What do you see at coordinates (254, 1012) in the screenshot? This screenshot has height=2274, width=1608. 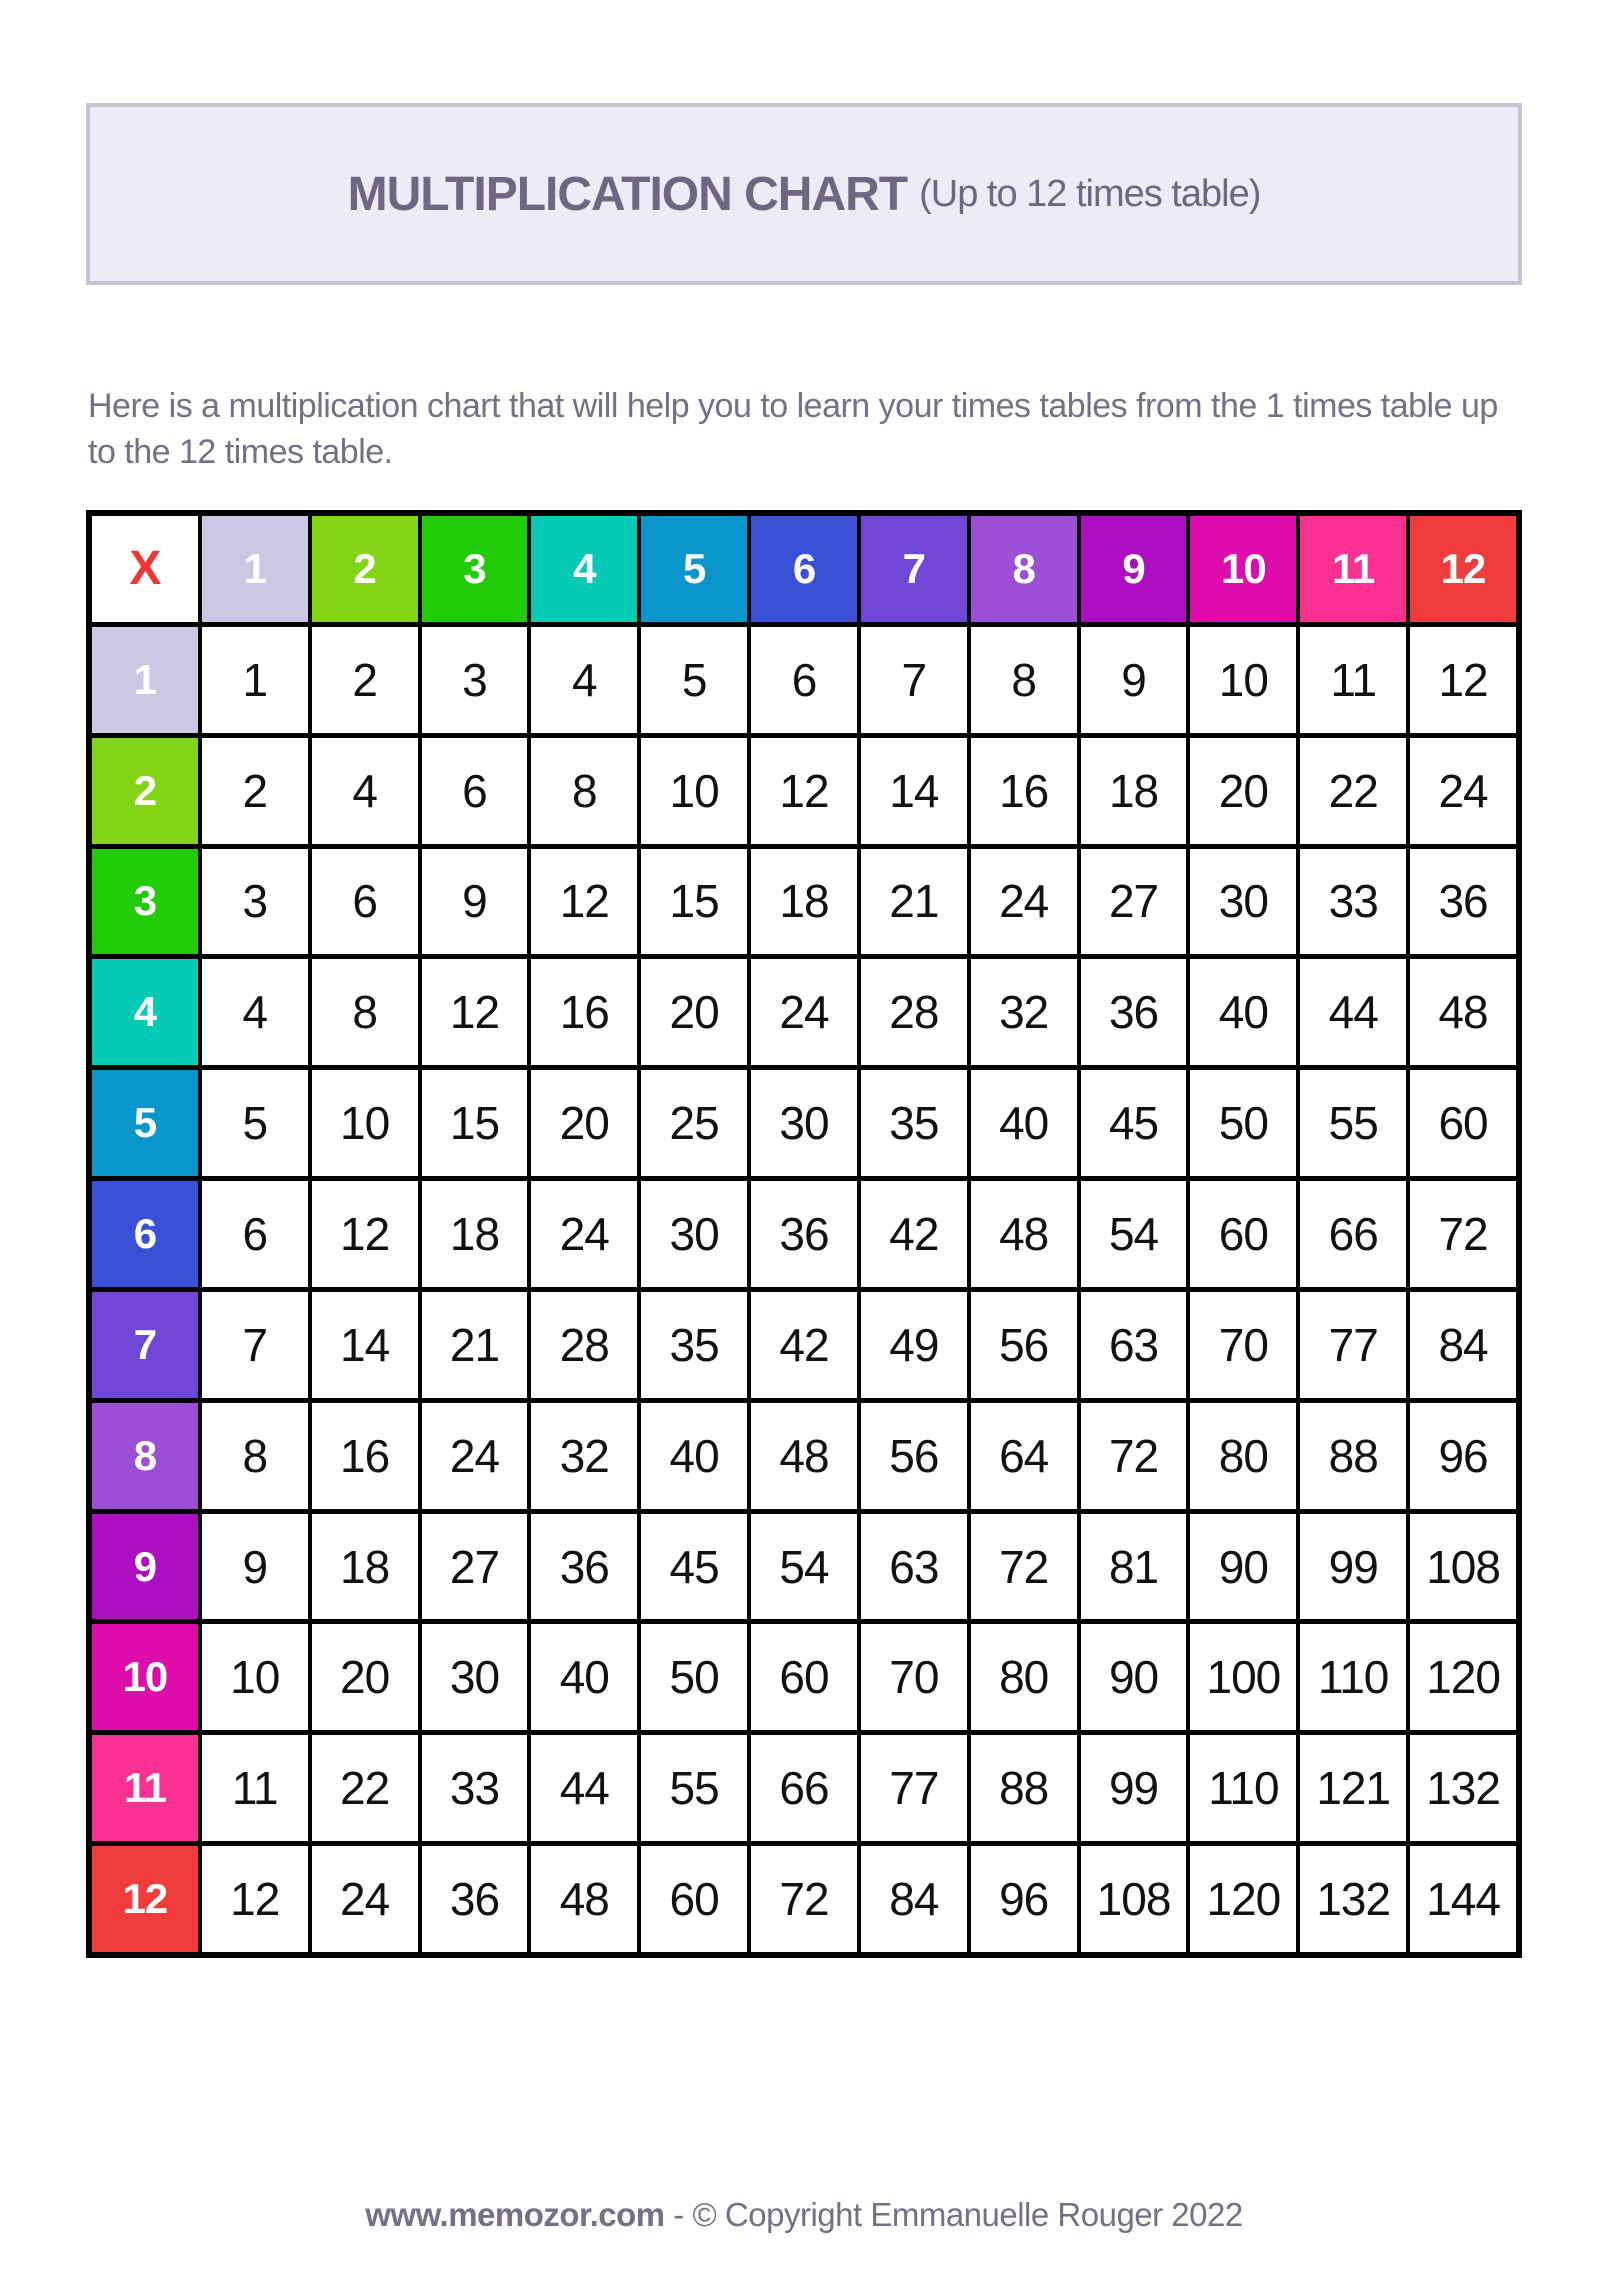 I see `product-cell-4x1: 4` at bounding box center [254, 1012].